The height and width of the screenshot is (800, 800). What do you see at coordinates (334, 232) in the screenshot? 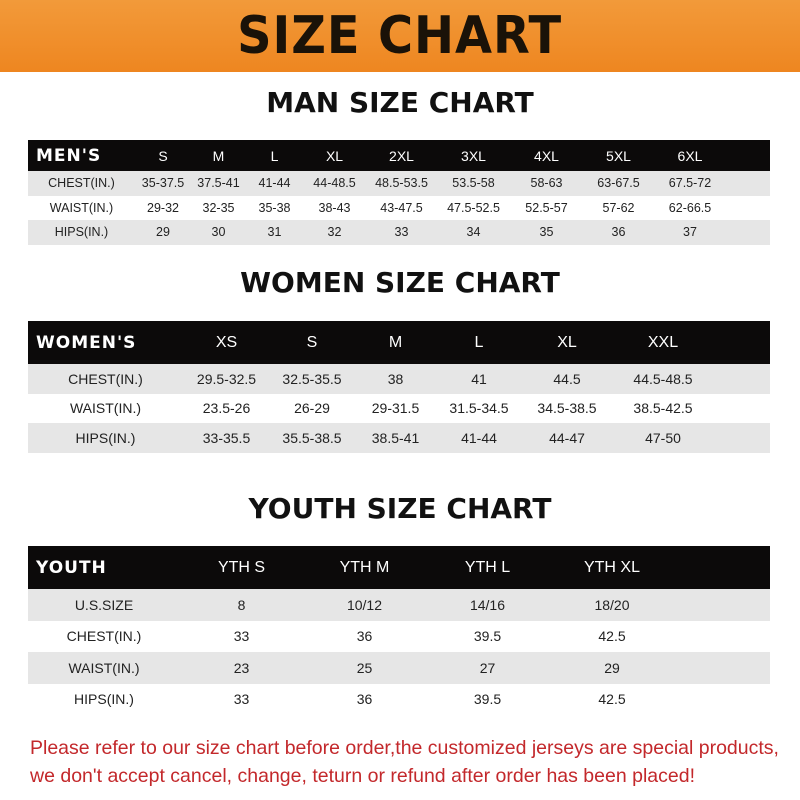
I see `measurement-cell: 32` at bounding box center [334, 232].